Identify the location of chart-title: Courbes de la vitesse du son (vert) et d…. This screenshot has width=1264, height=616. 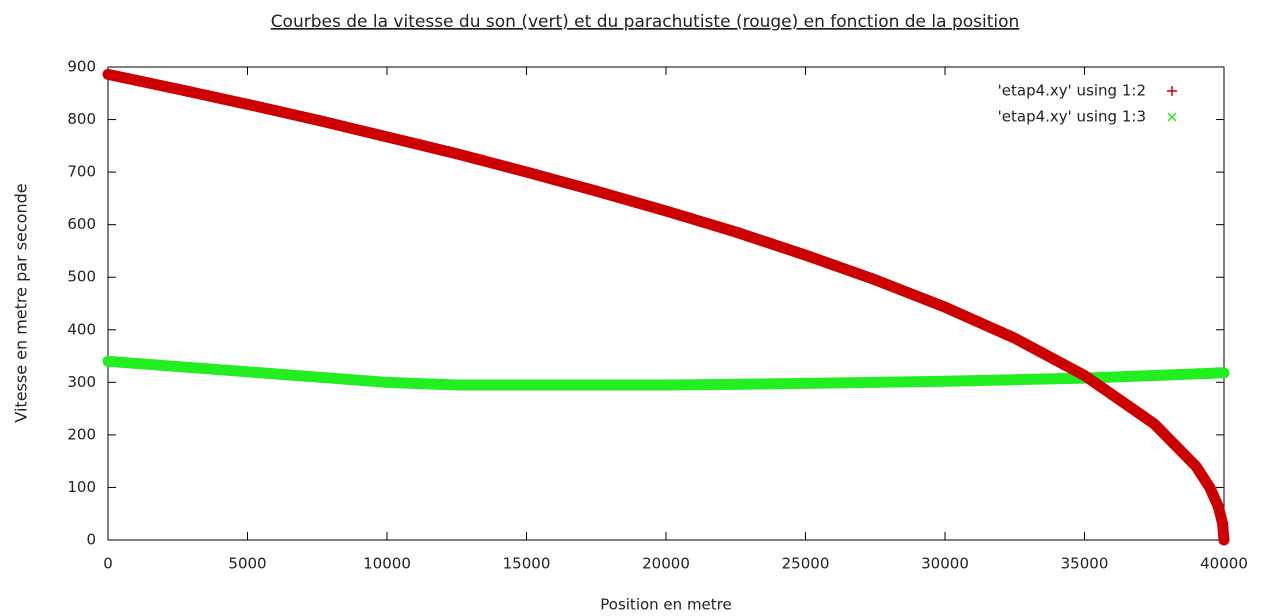
(645, 22).